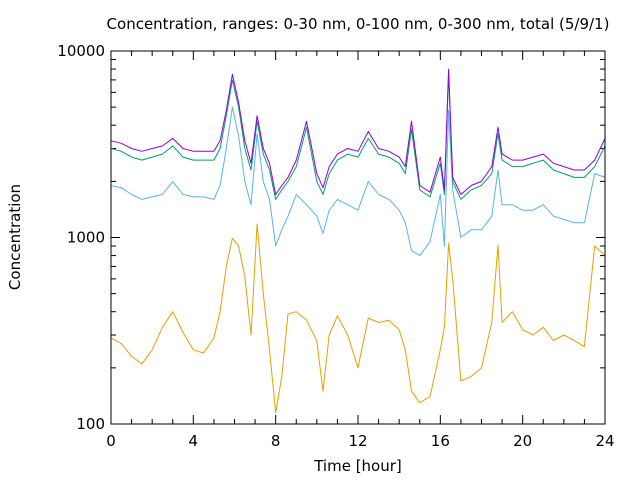 This screenshot has height=480, width=640. I want to click on x-tick-label: 24, so click(604, 441).